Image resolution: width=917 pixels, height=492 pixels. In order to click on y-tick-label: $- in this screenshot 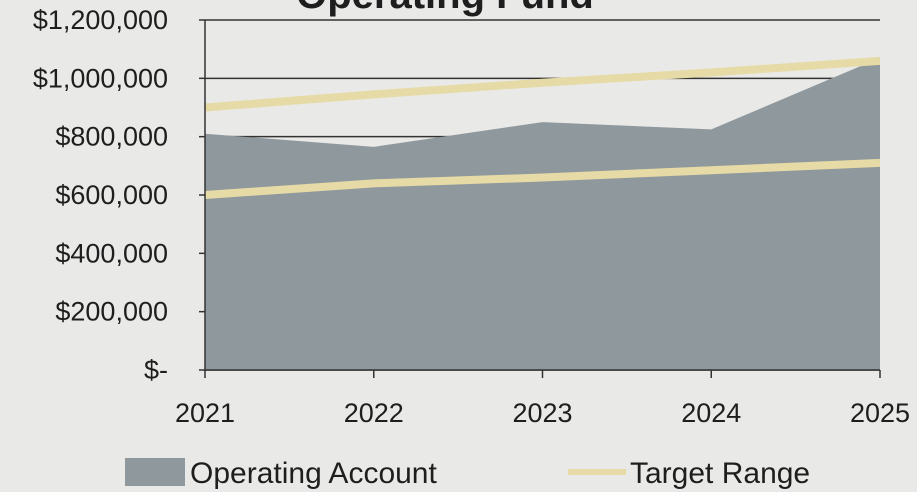, I will do `click(156, 370)`.